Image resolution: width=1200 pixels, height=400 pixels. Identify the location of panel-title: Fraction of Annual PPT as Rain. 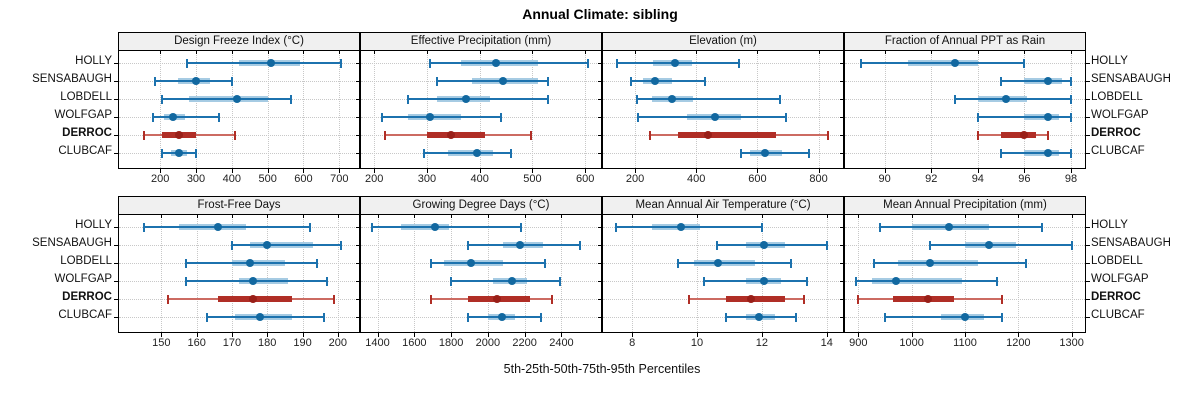
(965, 41).